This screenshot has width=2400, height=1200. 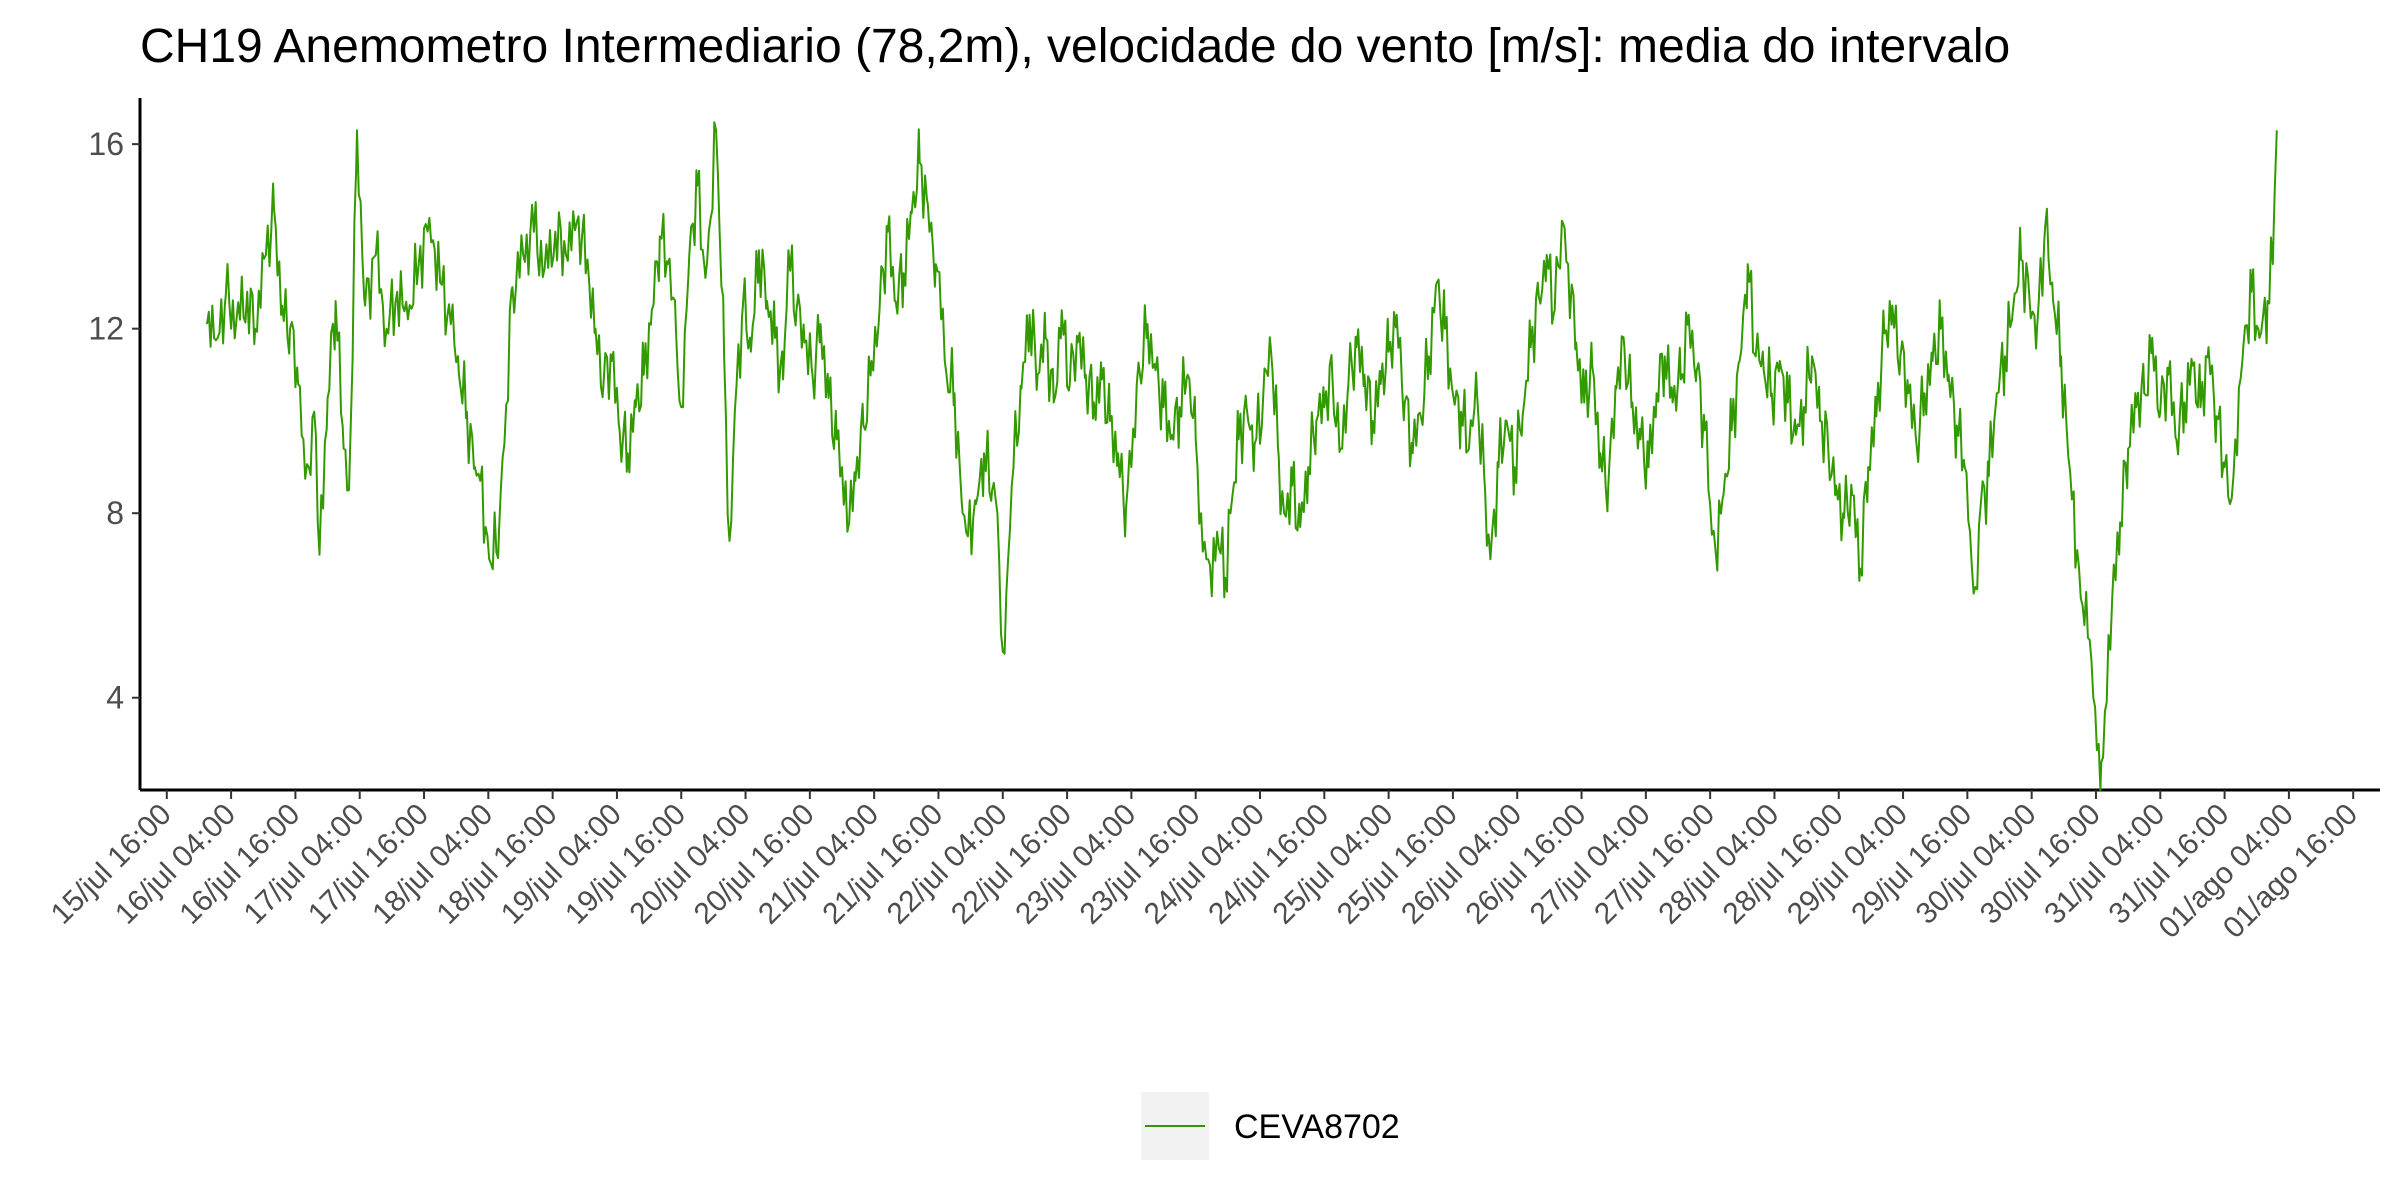 What do you see at coordinates (115, 513) in the screenshot?
I see `y-tick-label: 8` at bounding box center [115, 513].